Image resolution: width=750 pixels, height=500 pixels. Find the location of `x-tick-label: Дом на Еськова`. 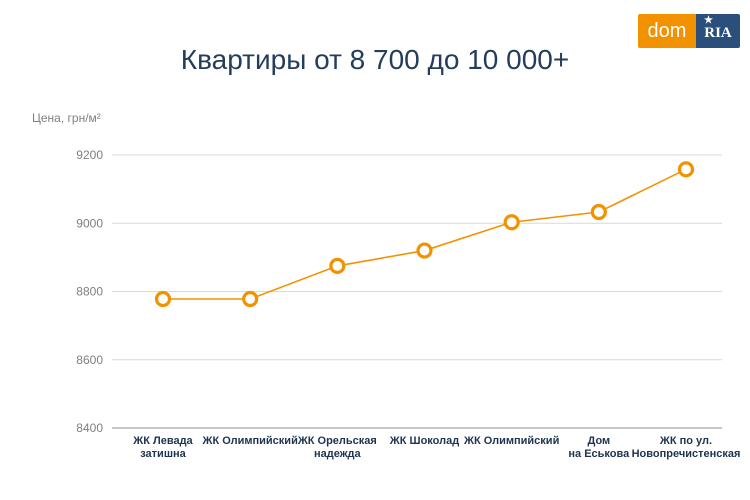

x-tick-label: Дом на Еськова is located at coordinates (599, 447).